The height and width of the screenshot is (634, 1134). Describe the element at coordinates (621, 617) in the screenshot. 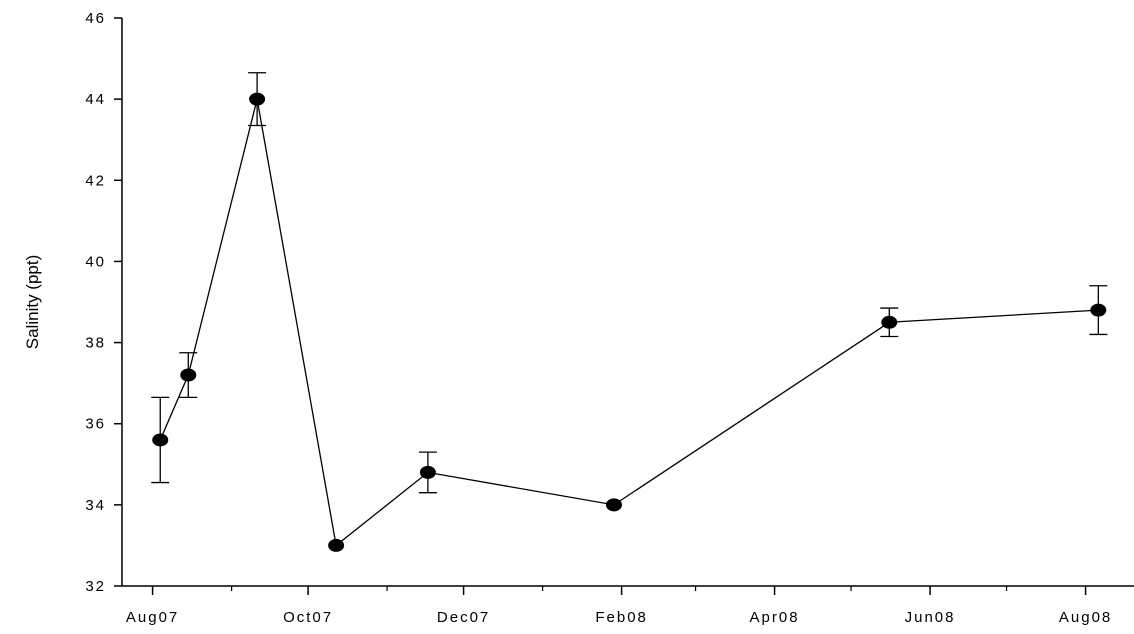

I see `x-tick-label: Feb08` at that location.